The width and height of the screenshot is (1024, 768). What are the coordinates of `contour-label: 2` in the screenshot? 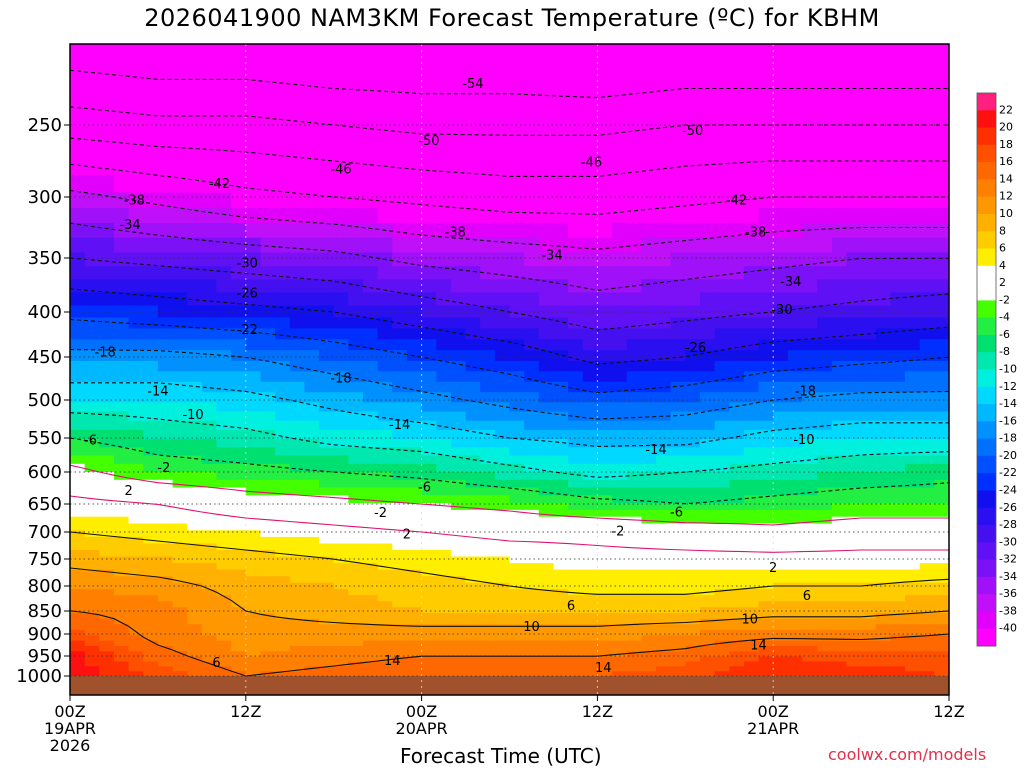 It's located at (407, 535).